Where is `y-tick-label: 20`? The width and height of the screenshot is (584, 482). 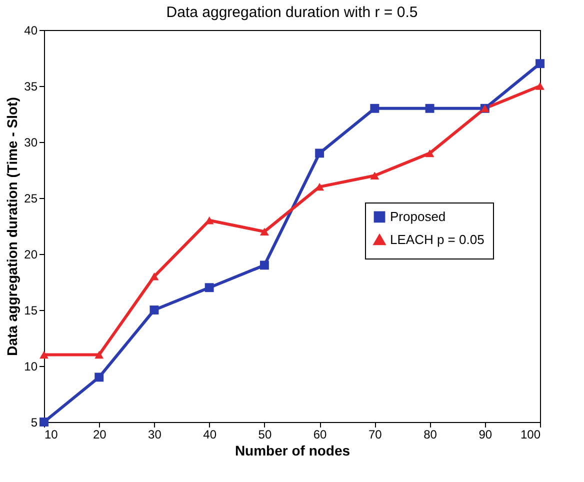
y-tick-label: 20 is located at coordinates (31, 255).